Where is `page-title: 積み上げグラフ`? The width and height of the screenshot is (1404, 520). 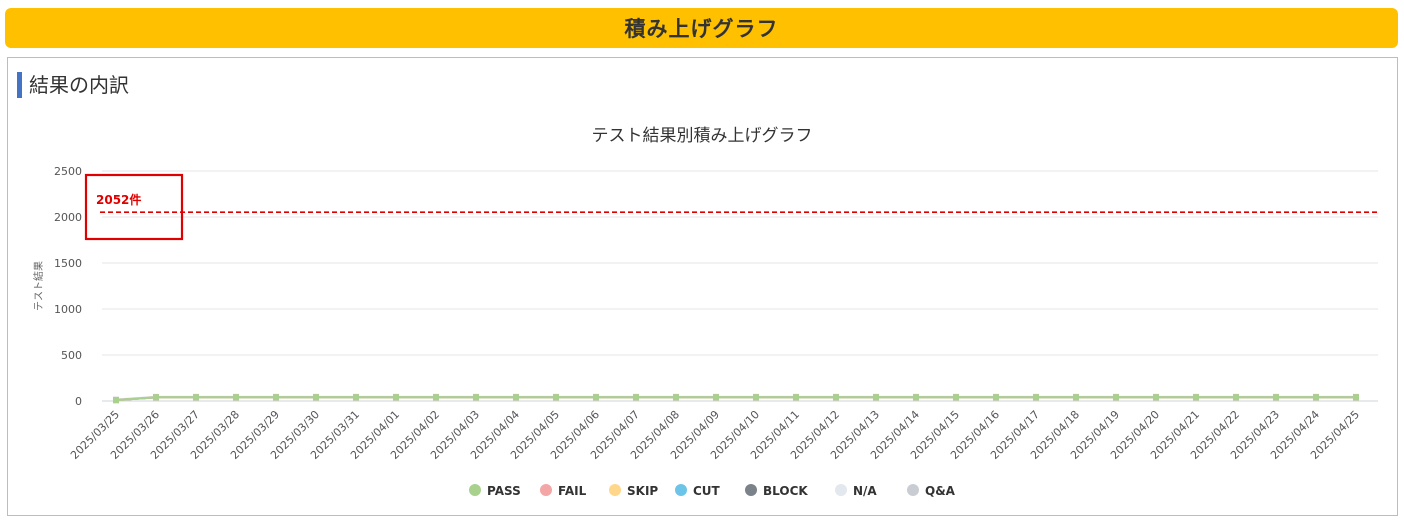 page-title: 積み上げグラフ is located at coordinates (701, 29).